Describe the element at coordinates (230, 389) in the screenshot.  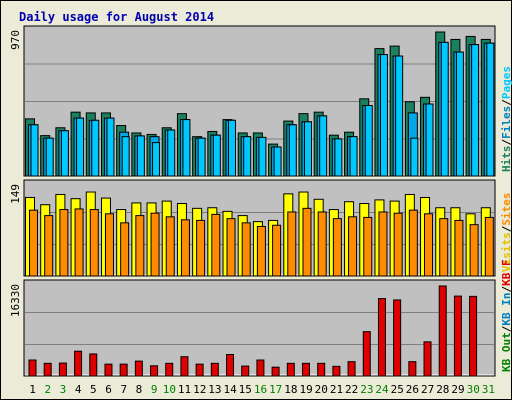
I see `x-tick-label: 14` at that location.